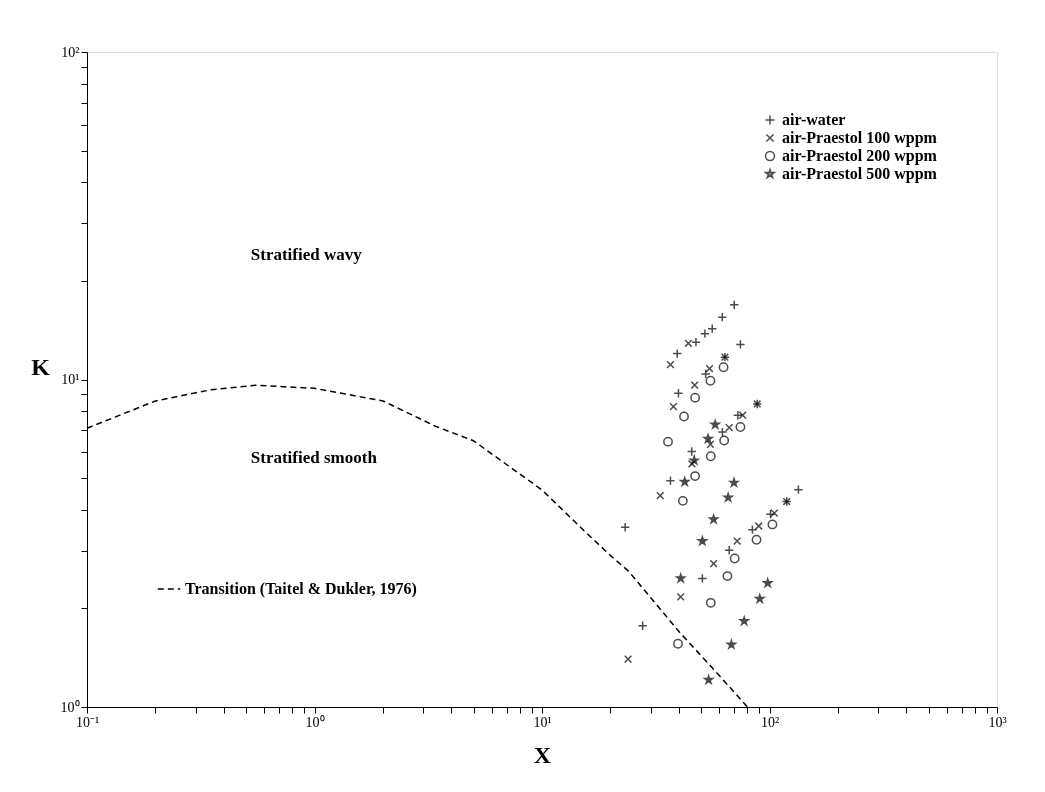 The image size is (1045, 792). I want to click on x-tick-label: 10¹, so click(542, 722).